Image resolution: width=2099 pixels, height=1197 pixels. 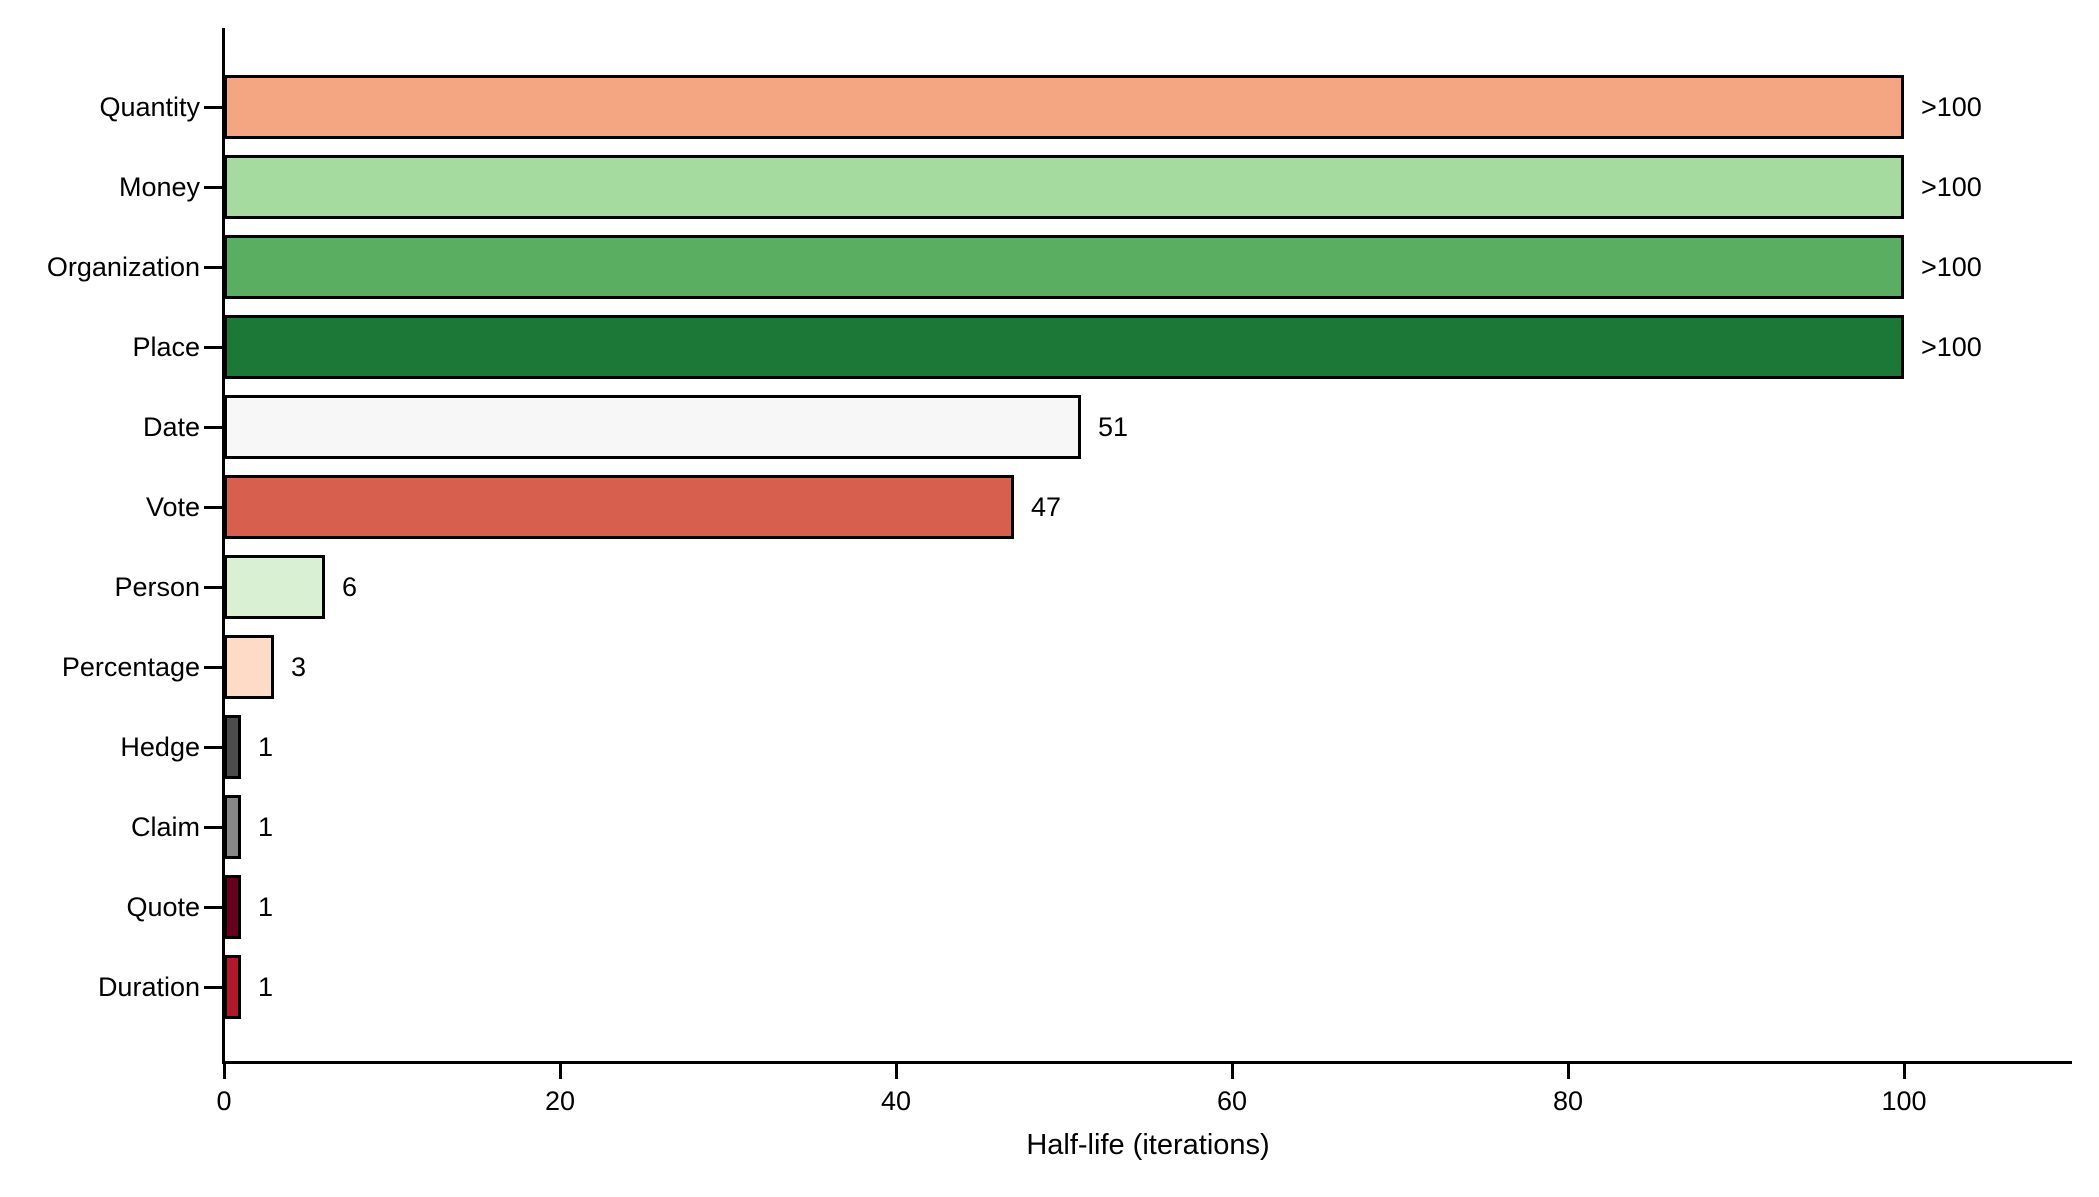 What do you see at coordinates (1904, 1101) in the screenshot?
I see `x-tick-label-100: 100` at bounding box center [1904, 1101].